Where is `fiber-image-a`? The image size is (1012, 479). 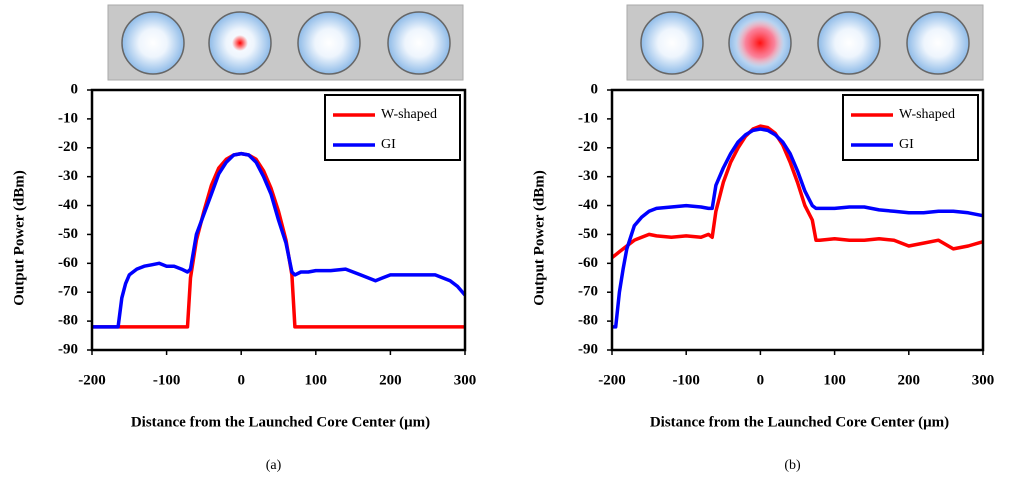 fiber-image-a is located at coordinates (285, 42).